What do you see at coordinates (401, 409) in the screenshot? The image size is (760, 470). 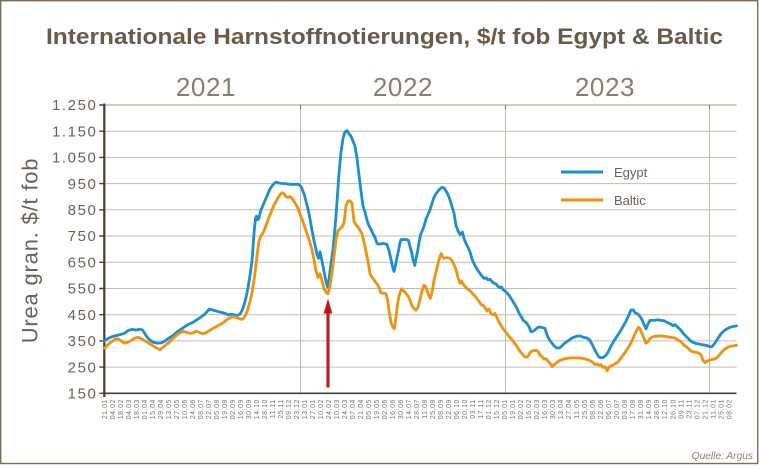 I see `svg-text: 30.06` at bounding box center [401, 409].